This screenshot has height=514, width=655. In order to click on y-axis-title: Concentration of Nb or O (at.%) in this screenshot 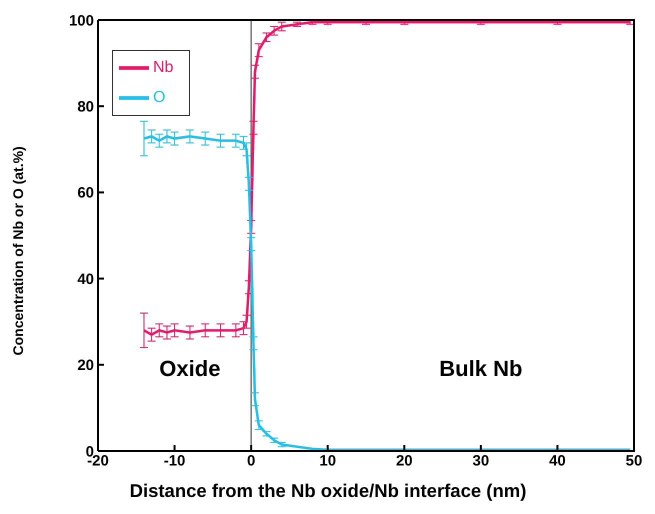, I will do `click(18, 251)`.